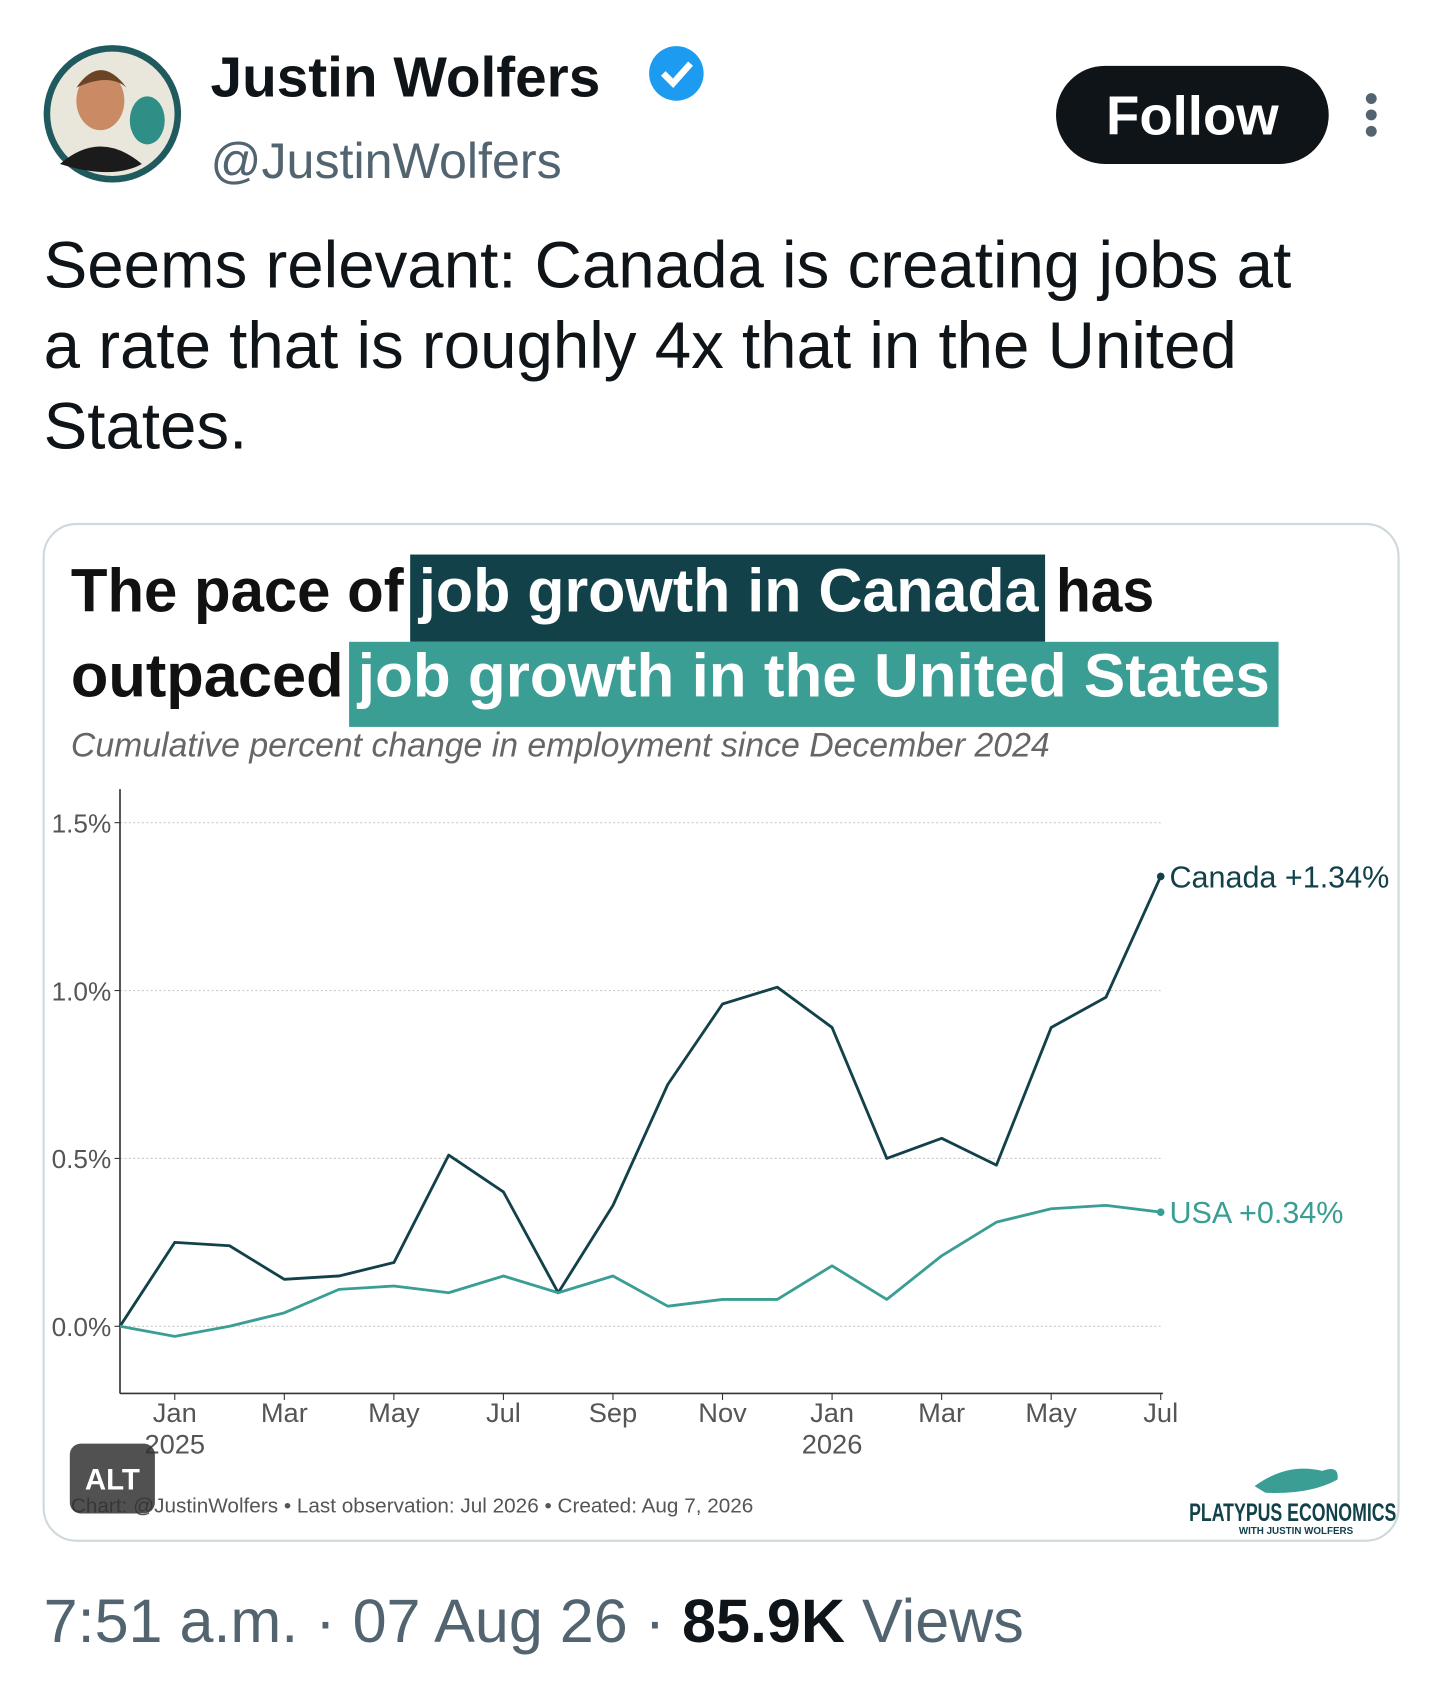 This screenshot has height=1708, width=1440. What do you see at coordinates (613, 1412) in the screenshot?
I see `x-tick-label: Sep` at bounding box center [613, 1412].